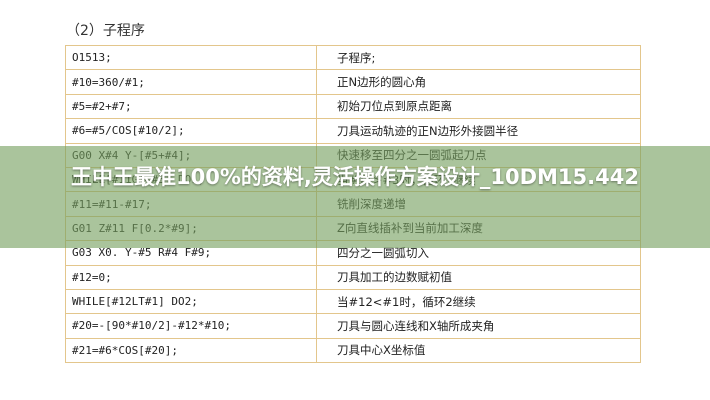  I want to click on code-cell: #5=#2+#7;, so click(191, 106).